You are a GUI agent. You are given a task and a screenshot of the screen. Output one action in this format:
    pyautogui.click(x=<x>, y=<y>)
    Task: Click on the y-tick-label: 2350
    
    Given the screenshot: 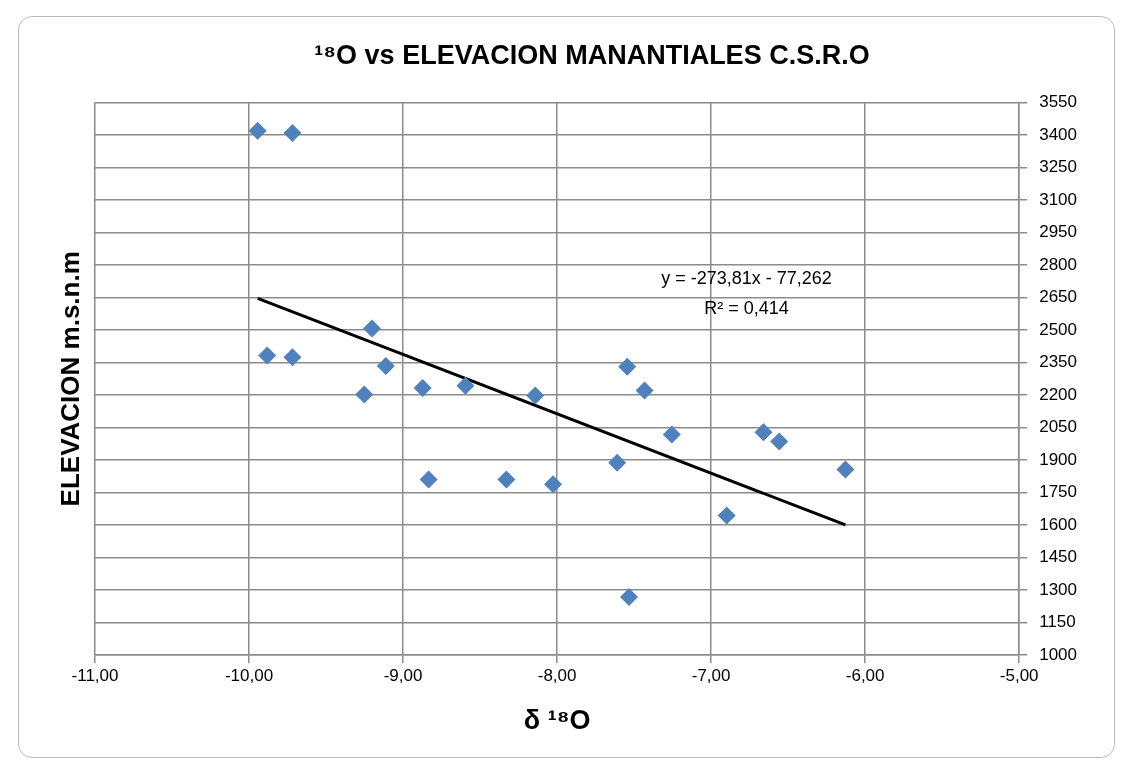 What is the action you would take?
    pyautogui.click(x=1058, y=362)
    